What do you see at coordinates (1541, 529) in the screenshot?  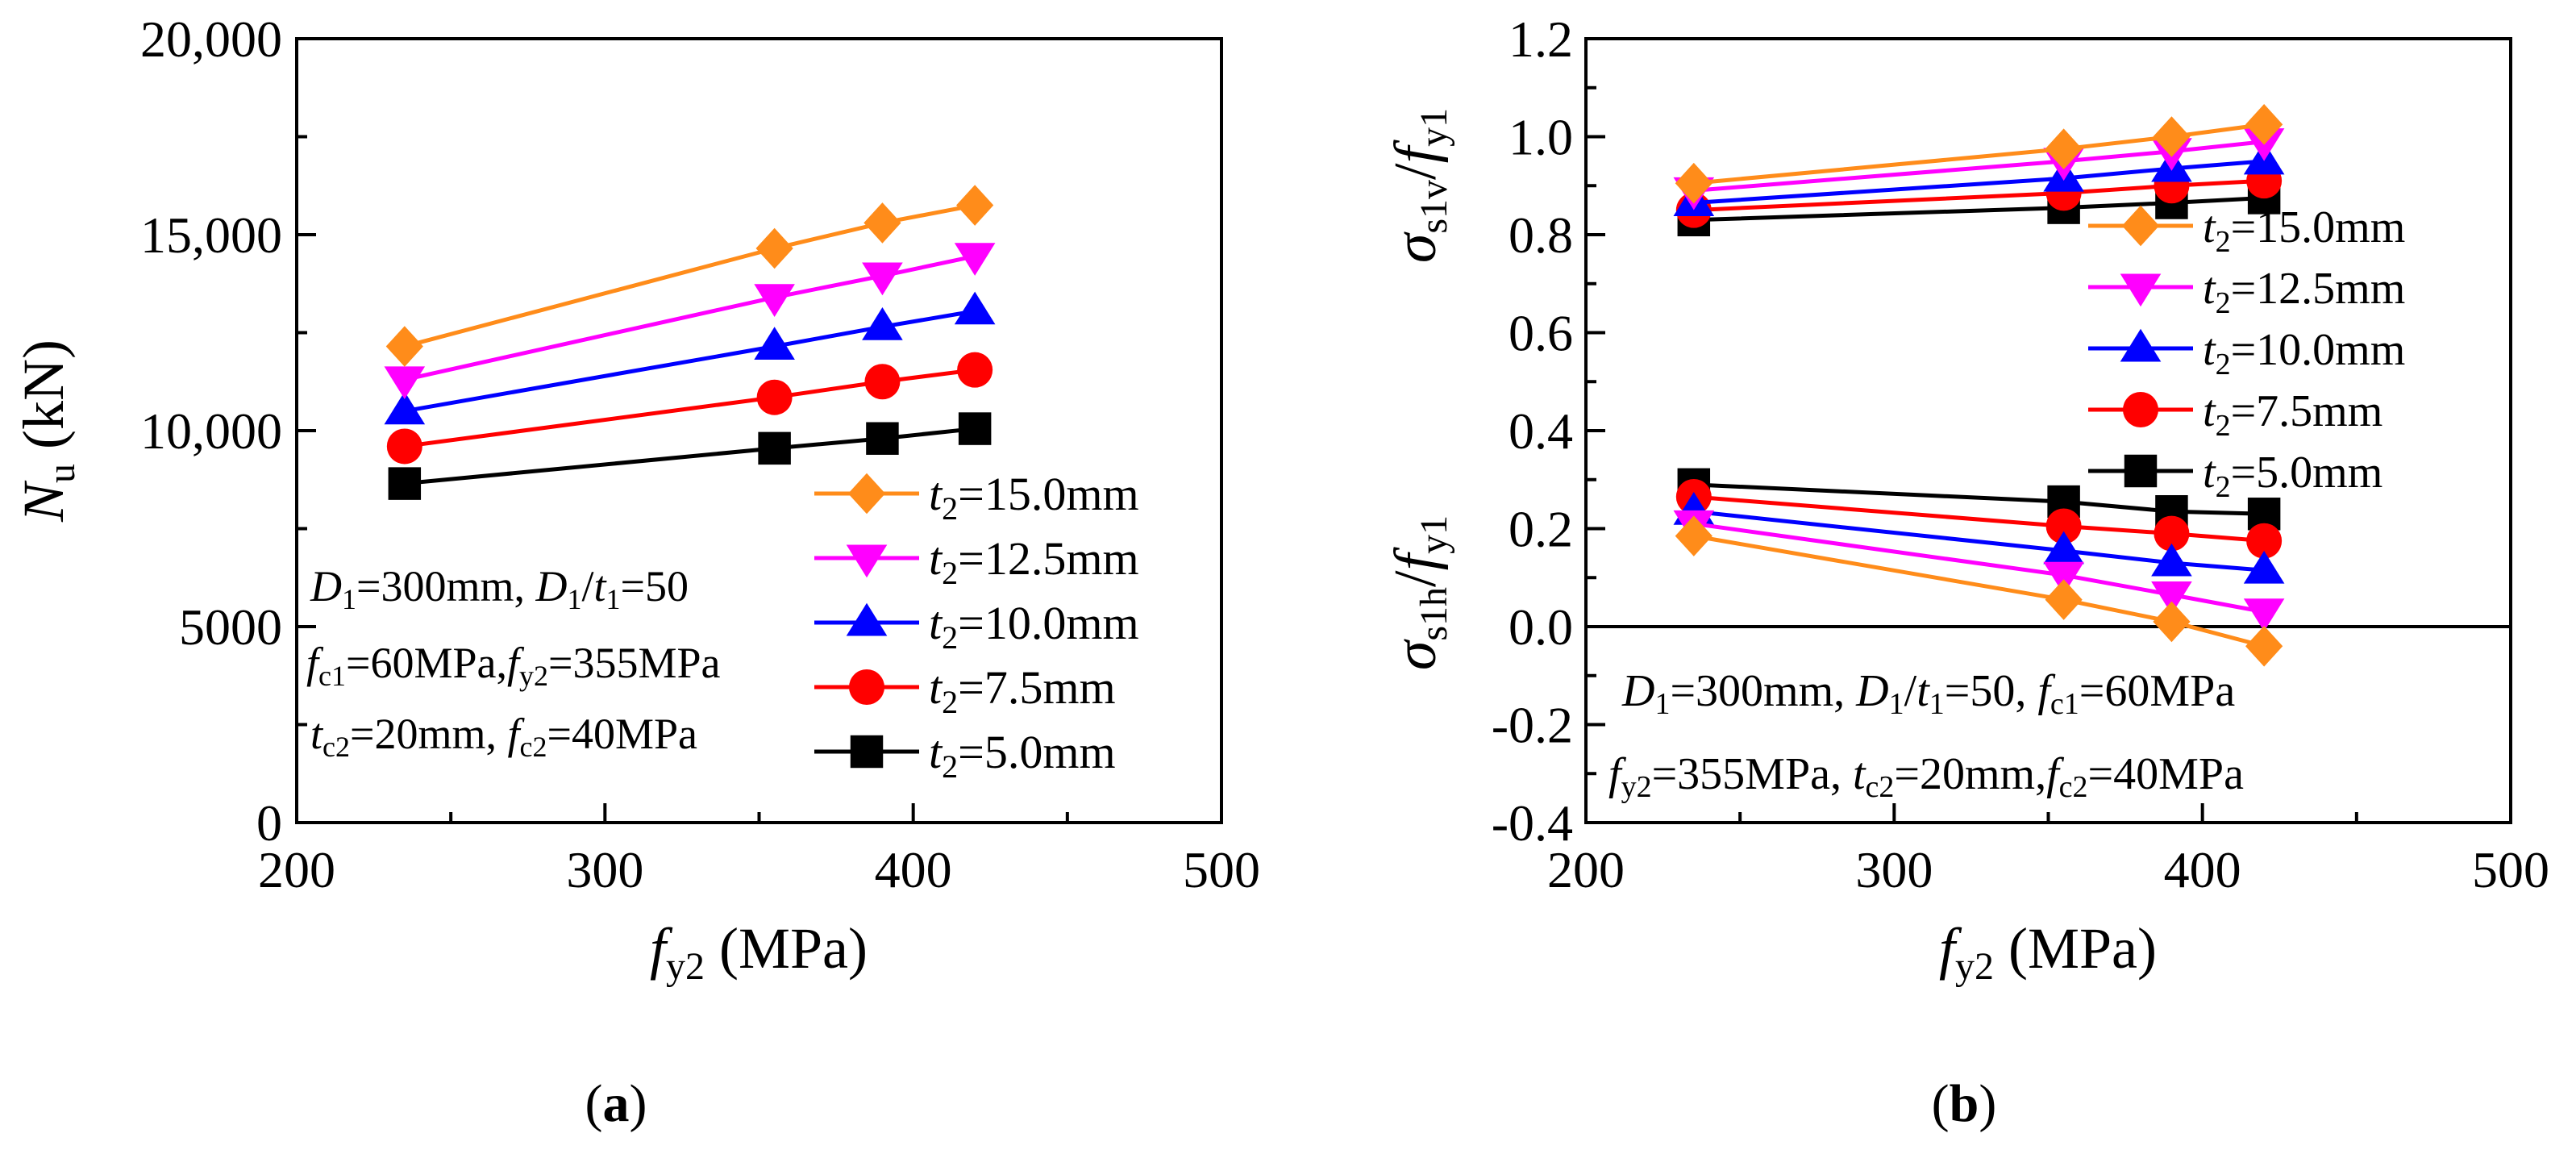 I see `panel-b-y-tick-label: 0.2` at bounding box center [1541, 529].